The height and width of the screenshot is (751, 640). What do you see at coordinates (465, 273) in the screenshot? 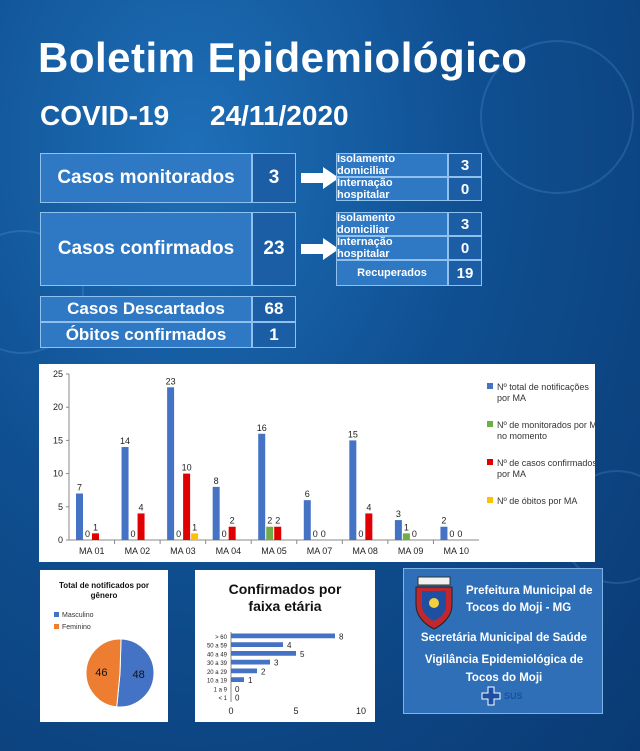
I see `recuperados-value: 19` at bounding box center [465, 273].